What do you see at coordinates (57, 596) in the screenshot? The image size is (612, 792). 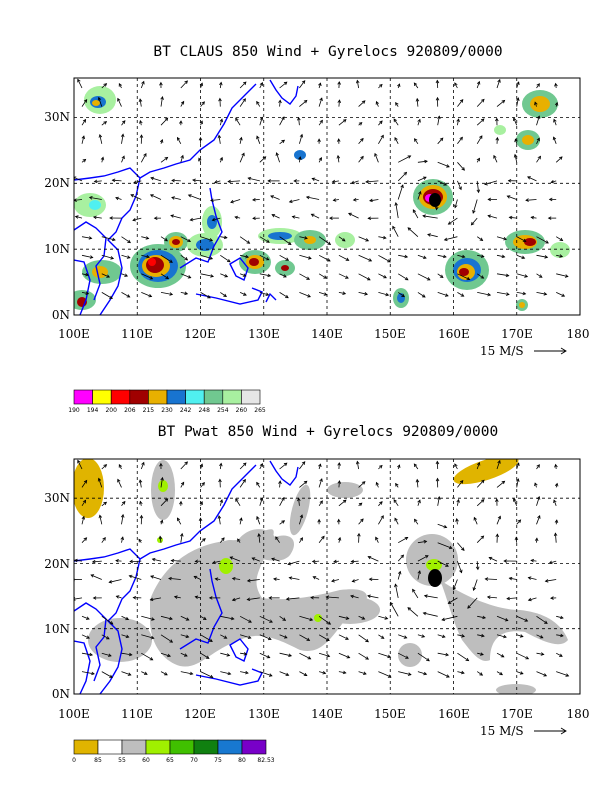 I see `y-axis-ticks: 0N 10N 20N 30N` at bounding box center [57, 596].